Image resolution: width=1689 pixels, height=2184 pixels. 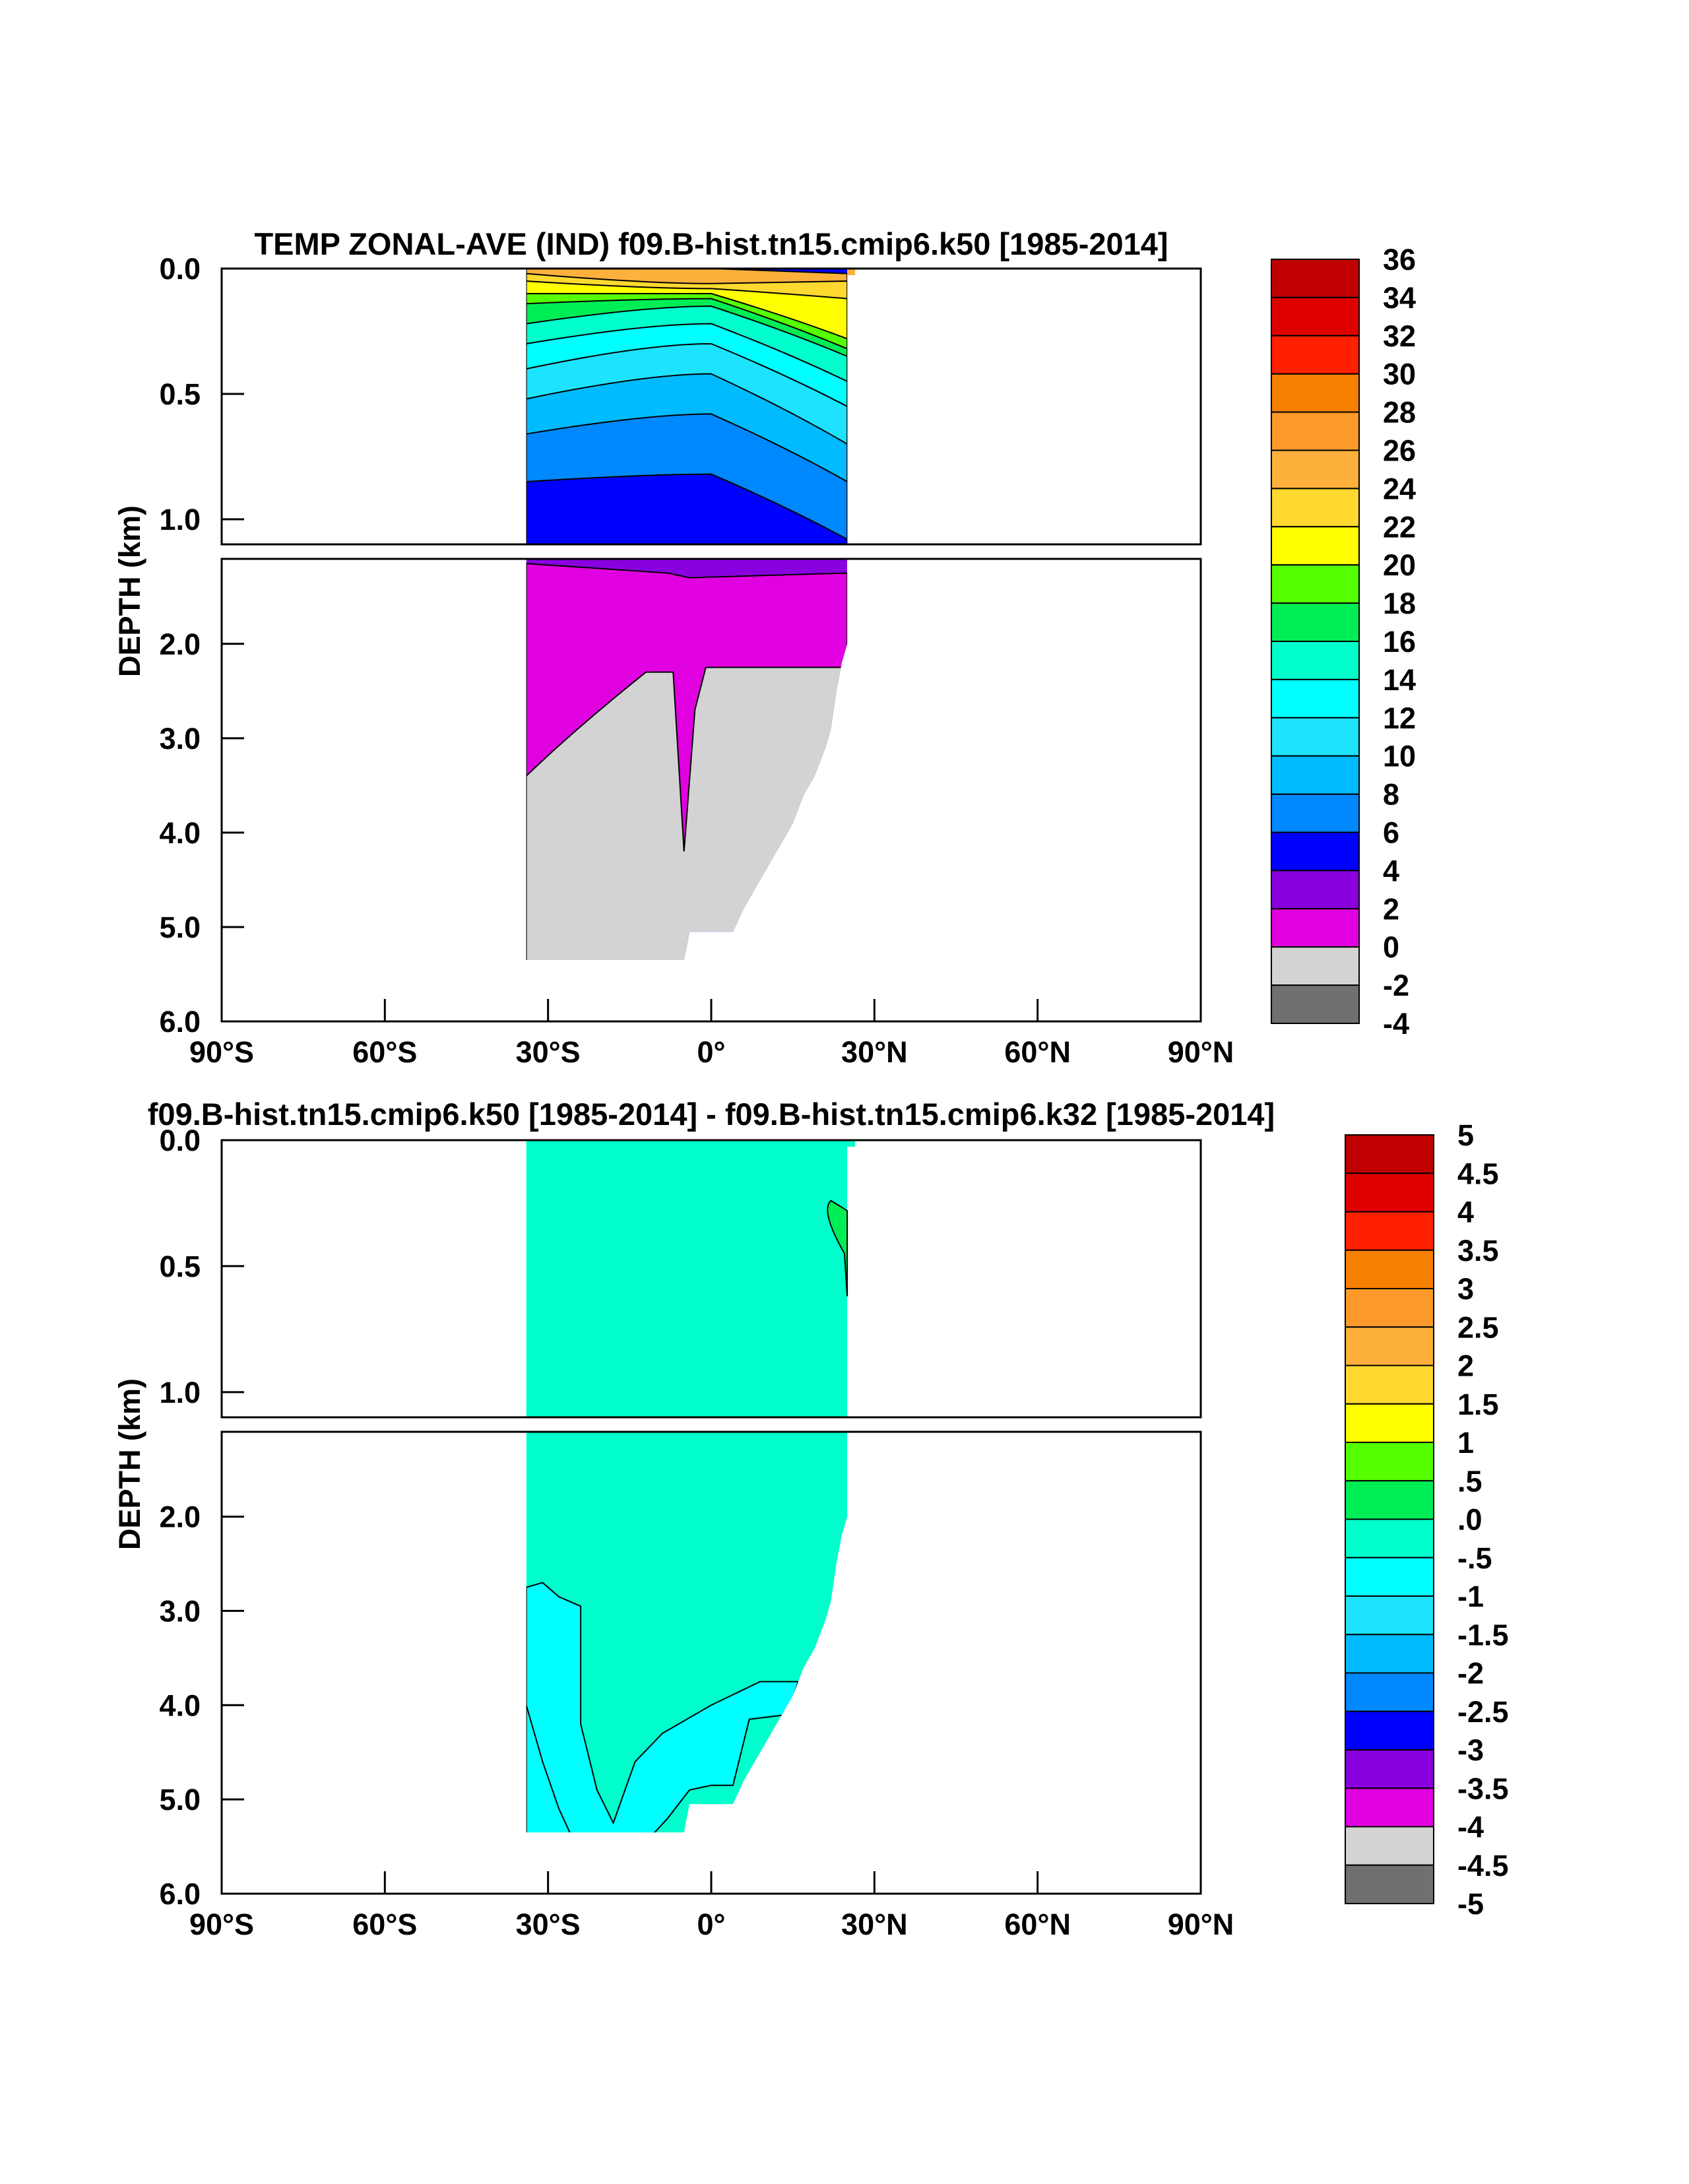 What do you see at coordinates (1391, 795) in the screenshot?
I see `colorbar-label: 8` at bounding box center [1391, 795].